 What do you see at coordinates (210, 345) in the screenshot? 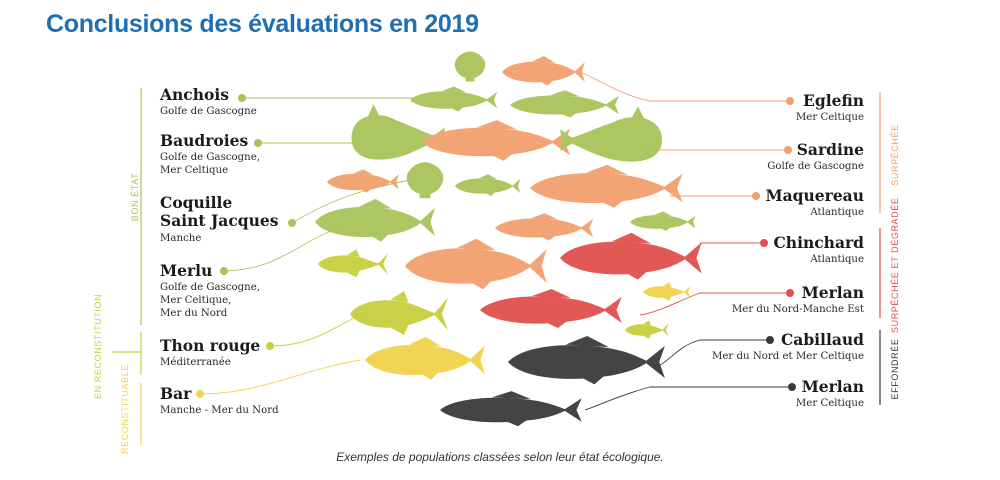
I see `species-name: Thon rouge` at bounding box center [210, 345].